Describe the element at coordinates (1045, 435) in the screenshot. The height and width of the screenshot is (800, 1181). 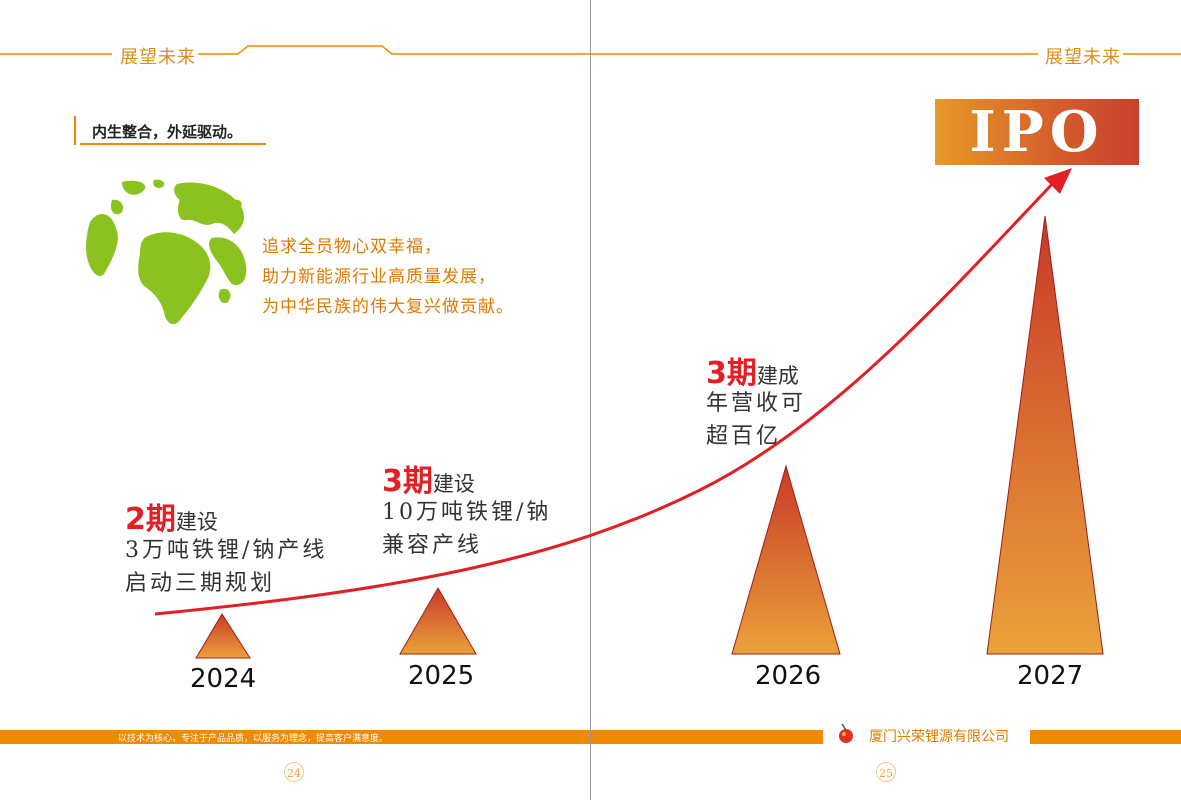
I see `triangle-2027` at that location.